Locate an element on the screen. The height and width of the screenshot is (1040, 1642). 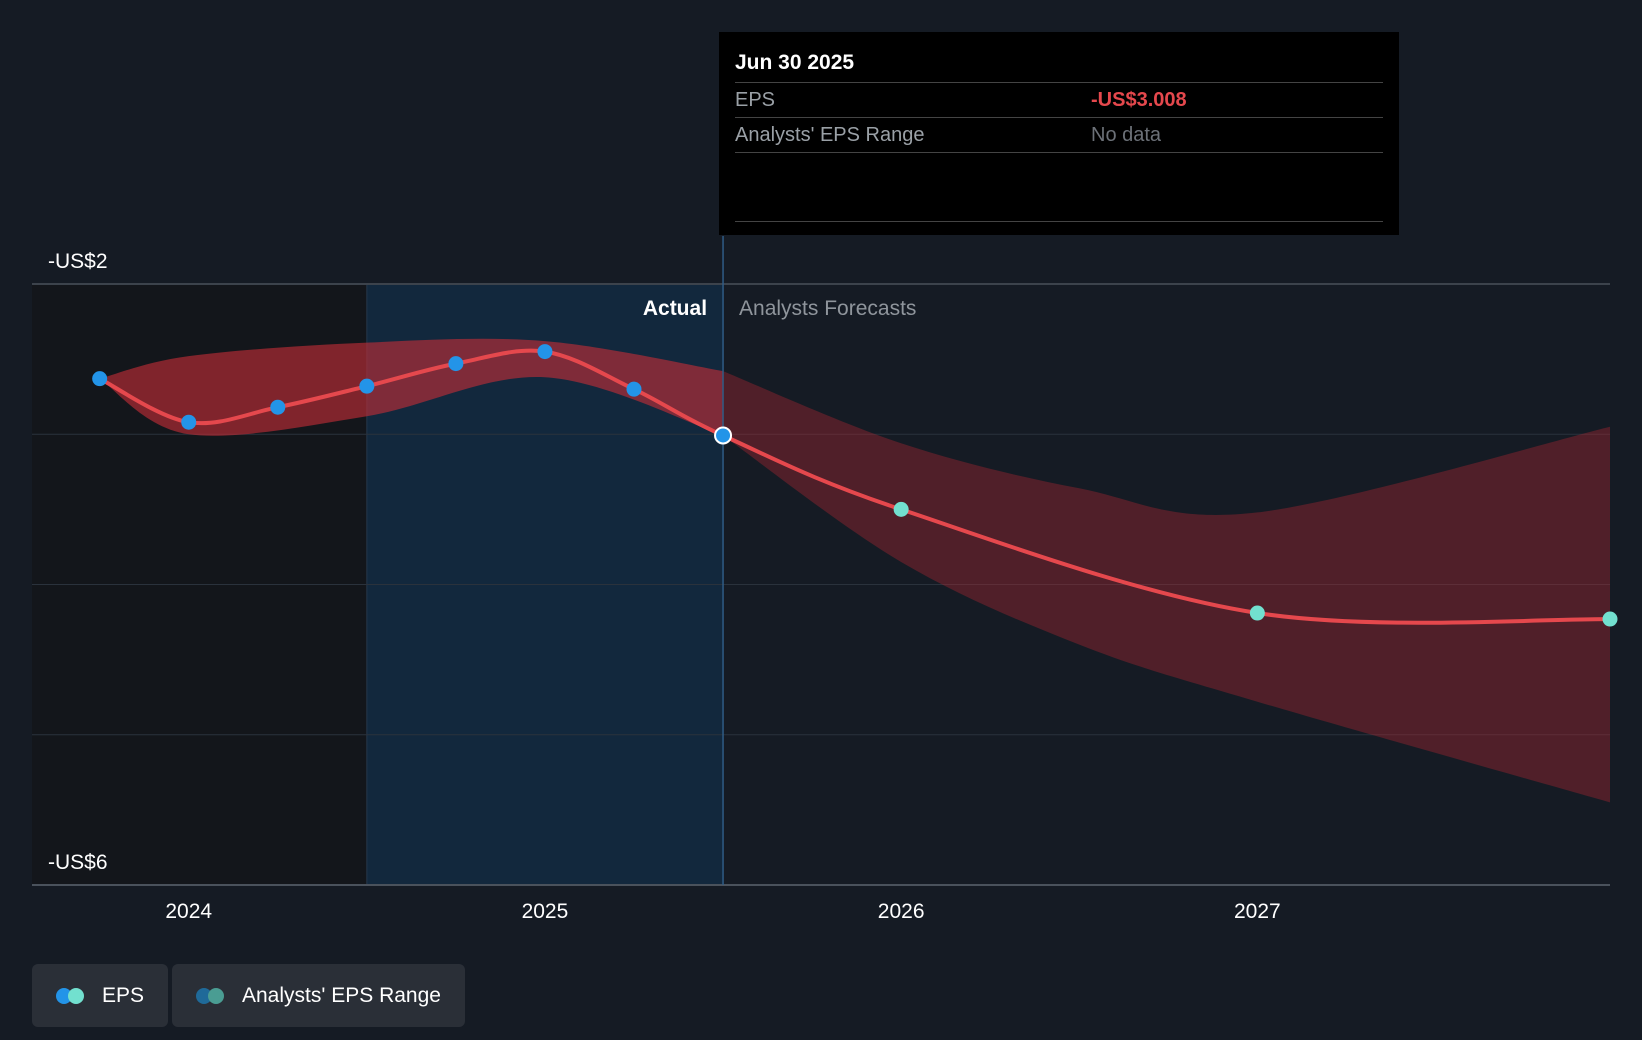
tooltip-range-row: Analysts' EPS Range No data is located at coordinates (1059, 135).